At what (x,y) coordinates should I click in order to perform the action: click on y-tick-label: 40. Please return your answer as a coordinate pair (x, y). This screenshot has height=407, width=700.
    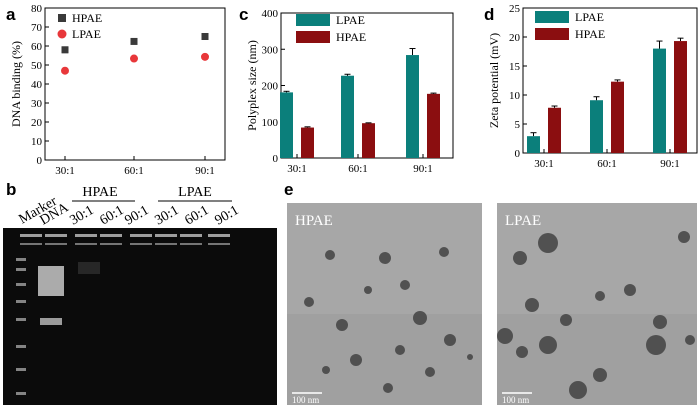
    Looking at the image, I should click on (37, 85).